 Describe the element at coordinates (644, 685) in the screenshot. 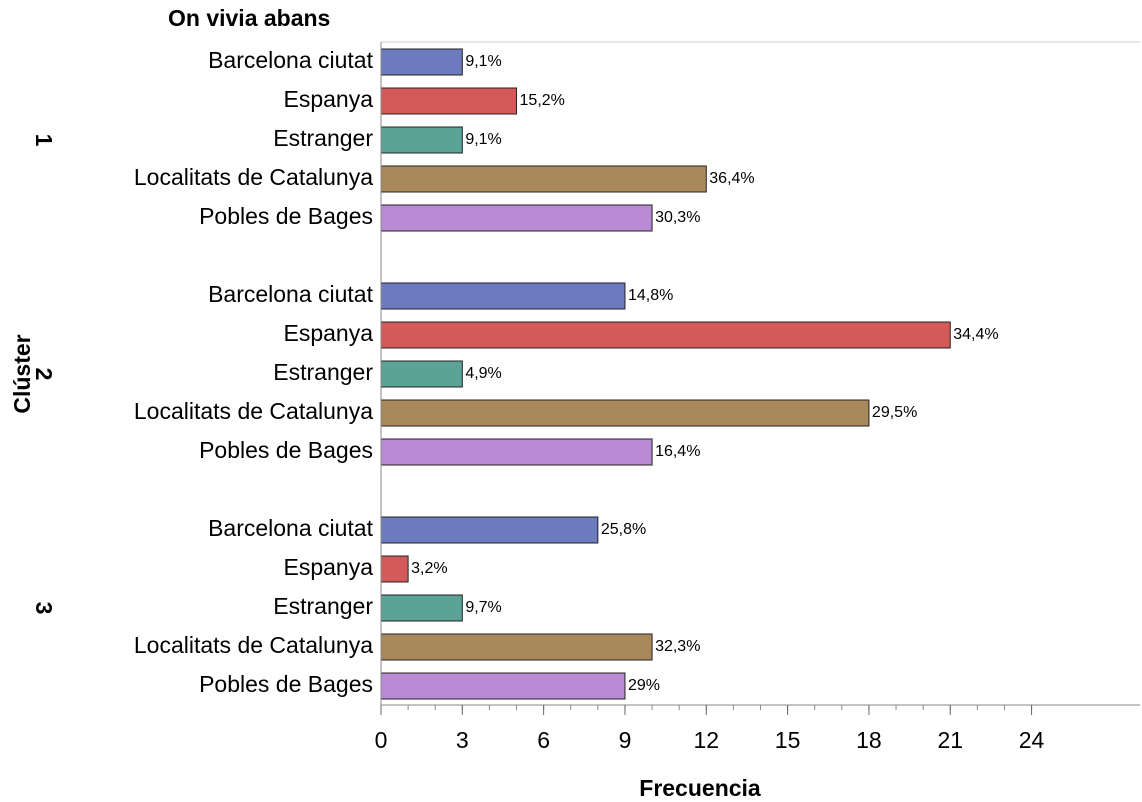

I see `value-label: 29%` at that location.